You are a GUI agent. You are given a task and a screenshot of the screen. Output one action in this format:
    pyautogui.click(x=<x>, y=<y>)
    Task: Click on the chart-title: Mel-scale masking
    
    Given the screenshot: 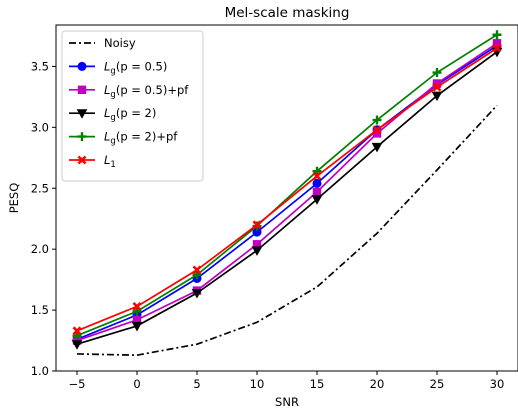 What is the action you would take?
    pyautogui.click(x=287, y=13)
    